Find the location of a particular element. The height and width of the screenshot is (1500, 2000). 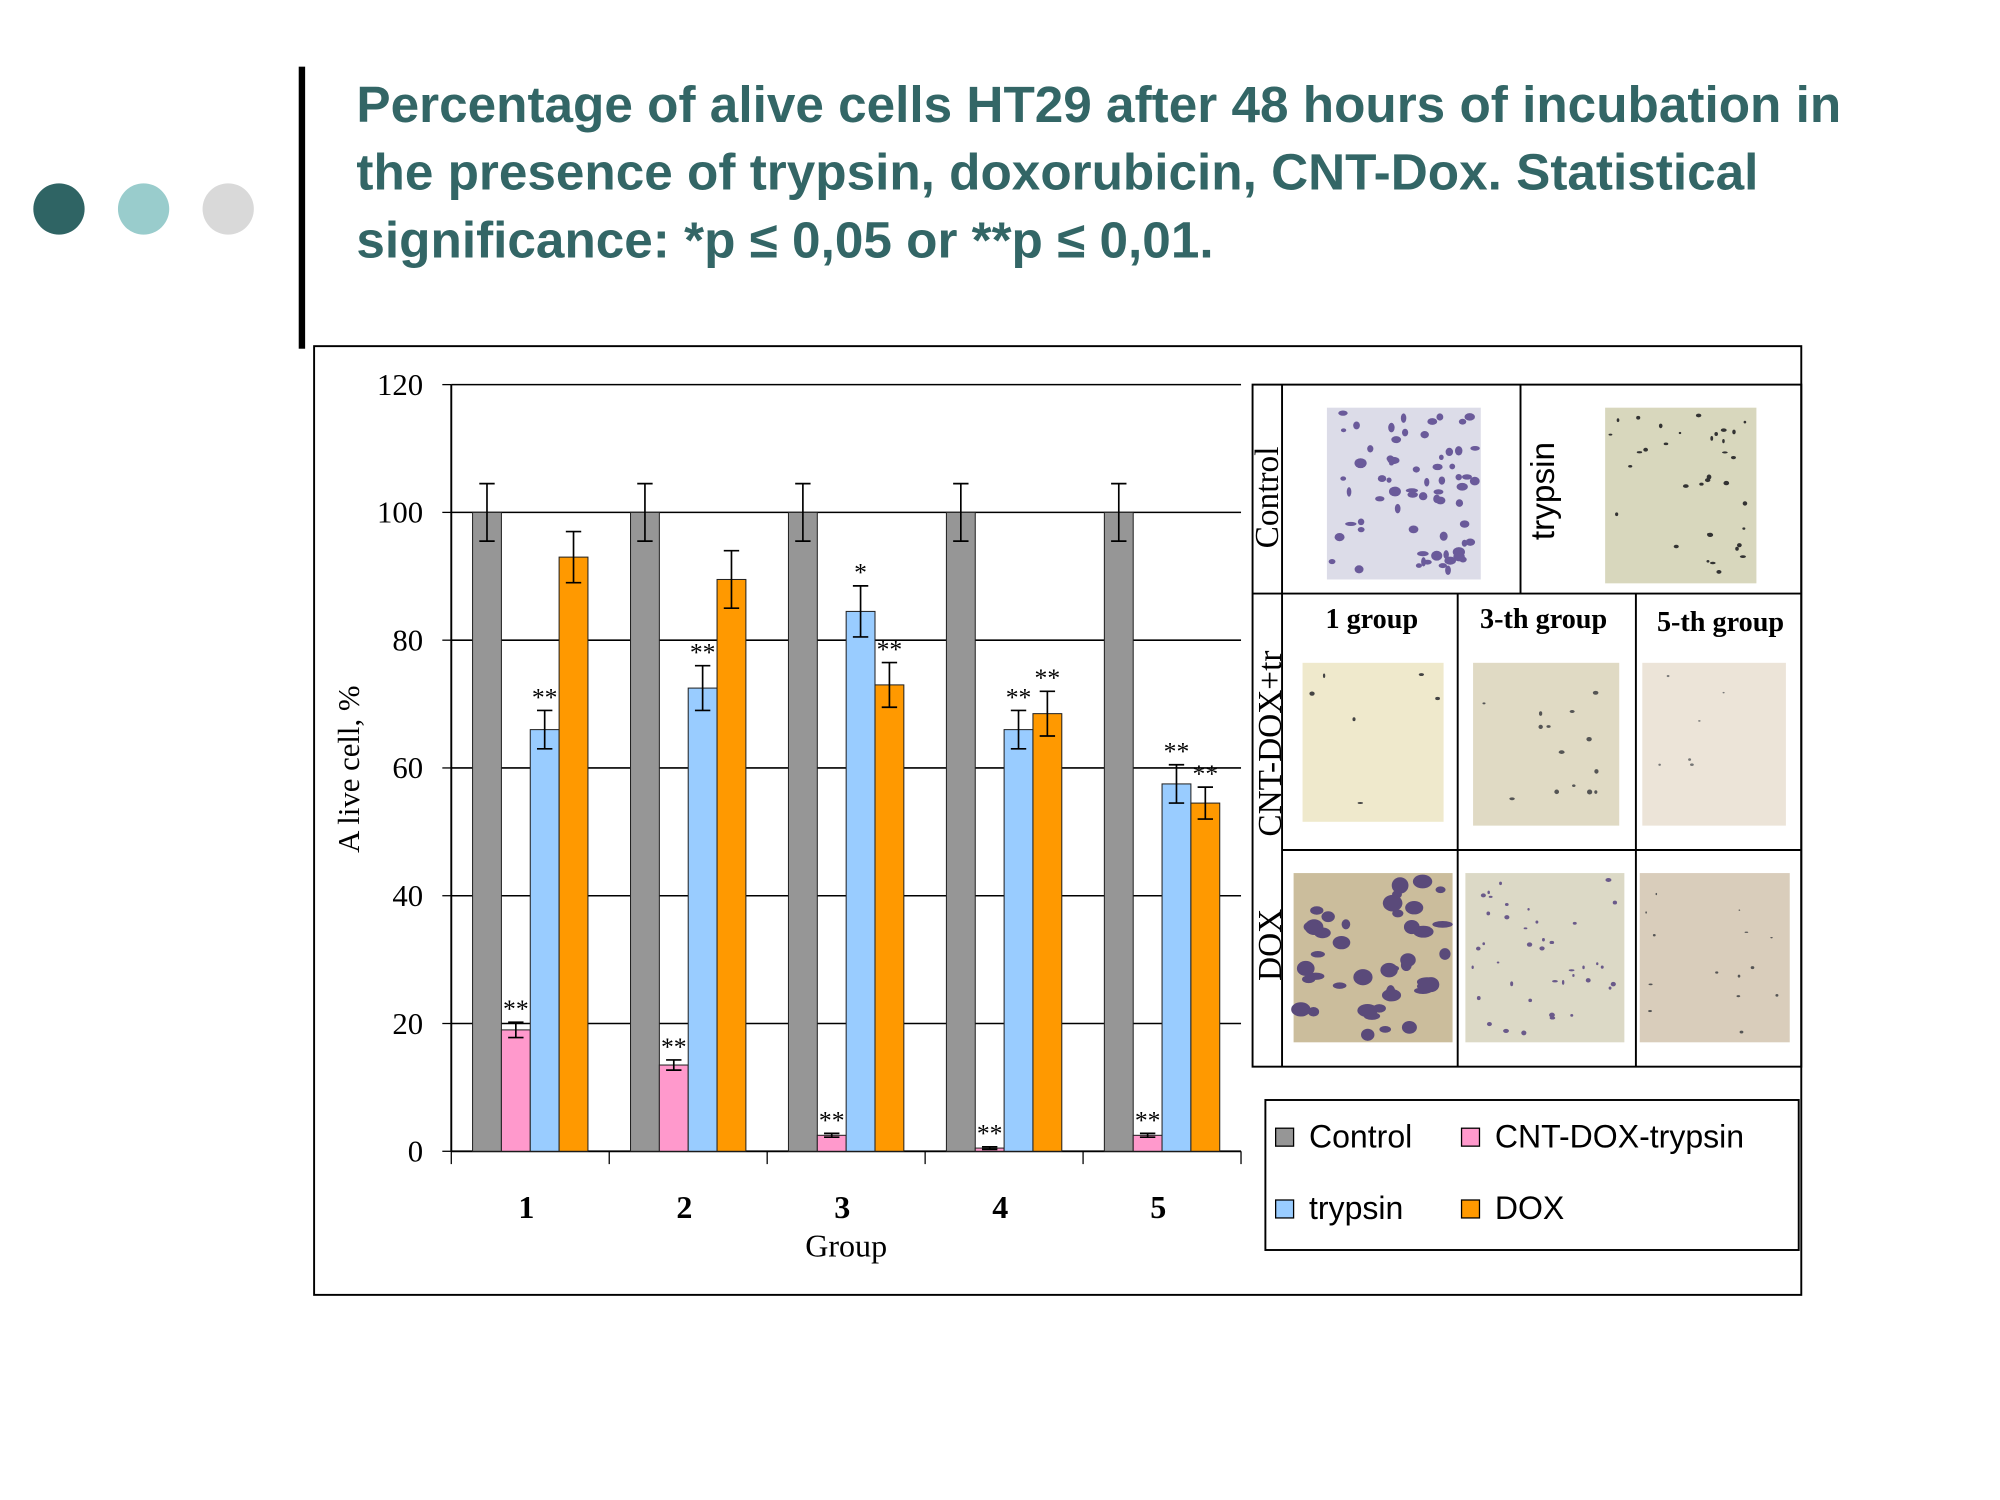

panel-label: trypsin is located at coordinates (1543, 491).